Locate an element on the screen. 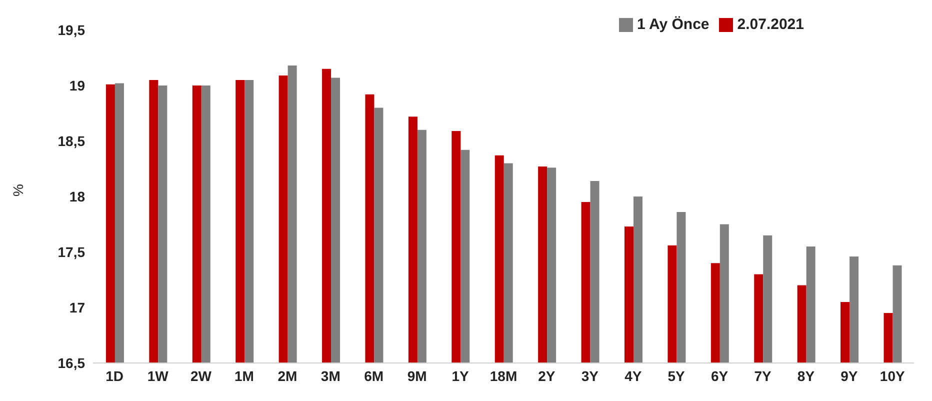  x-tick-label: 3Y is located at coordinates (590, 376).